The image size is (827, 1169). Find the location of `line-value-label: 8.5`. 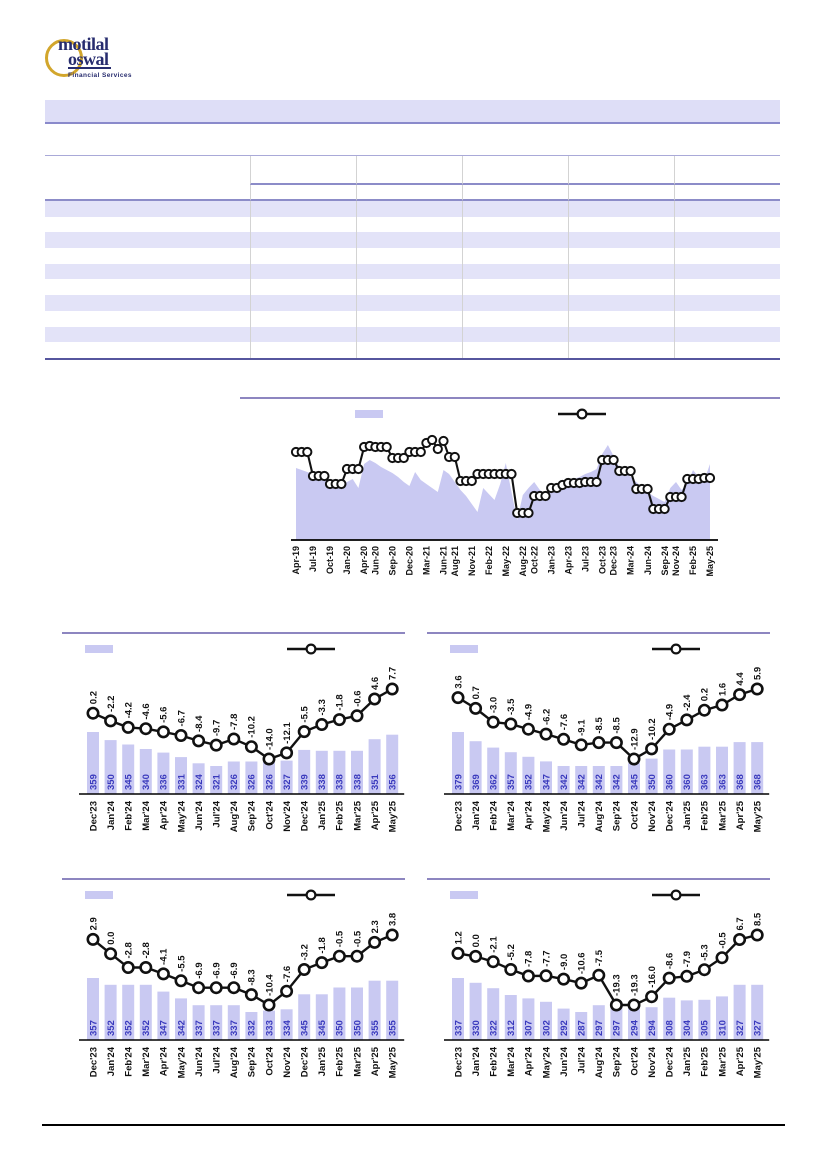

line-value-label: 8.5 is located at coordinates (758, 919).